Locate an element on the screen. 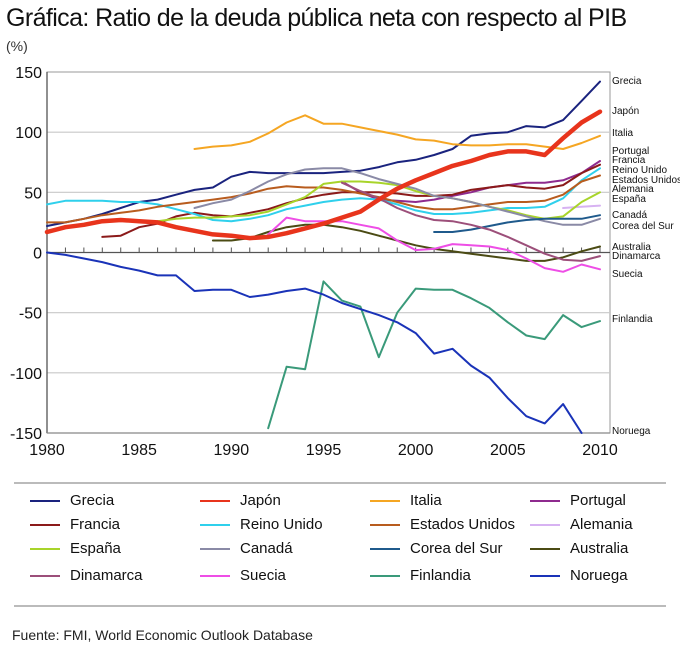 Image resolution: width=680 pixels, height=656 pixels. end-label: Estados Unidos is located at coordinates (646, 180).